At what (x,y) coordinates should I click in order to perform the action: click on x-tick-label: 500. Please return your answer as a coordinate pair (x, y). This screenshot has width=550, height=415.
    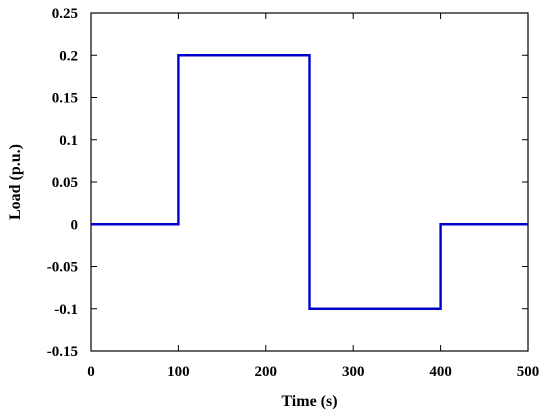
    Looking at the image, I should click on (528, 372).